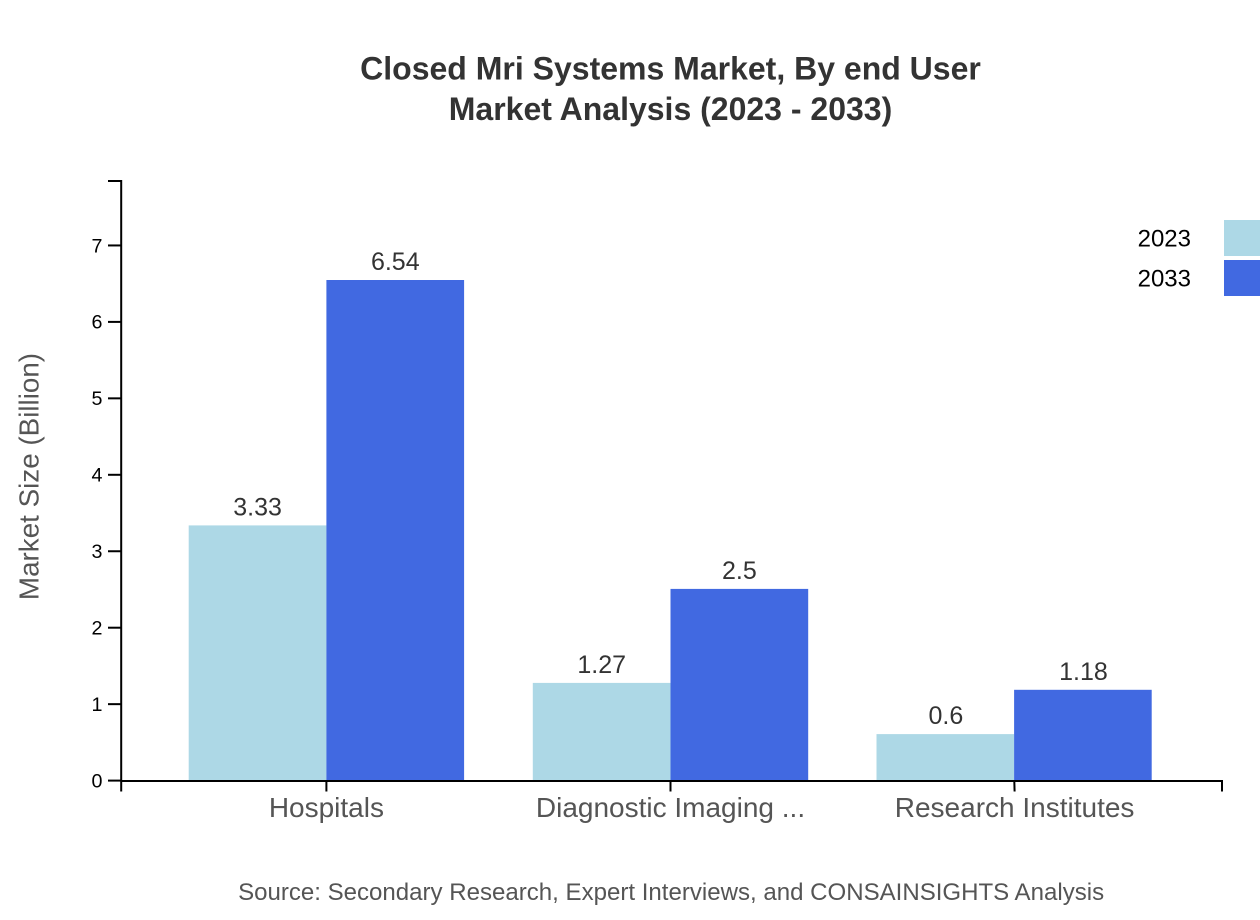 This screenshot has height=920, width=1260. Describe the element at coordinates (97, 476) in the screenshot. I see `svg-text: 4` at that location.